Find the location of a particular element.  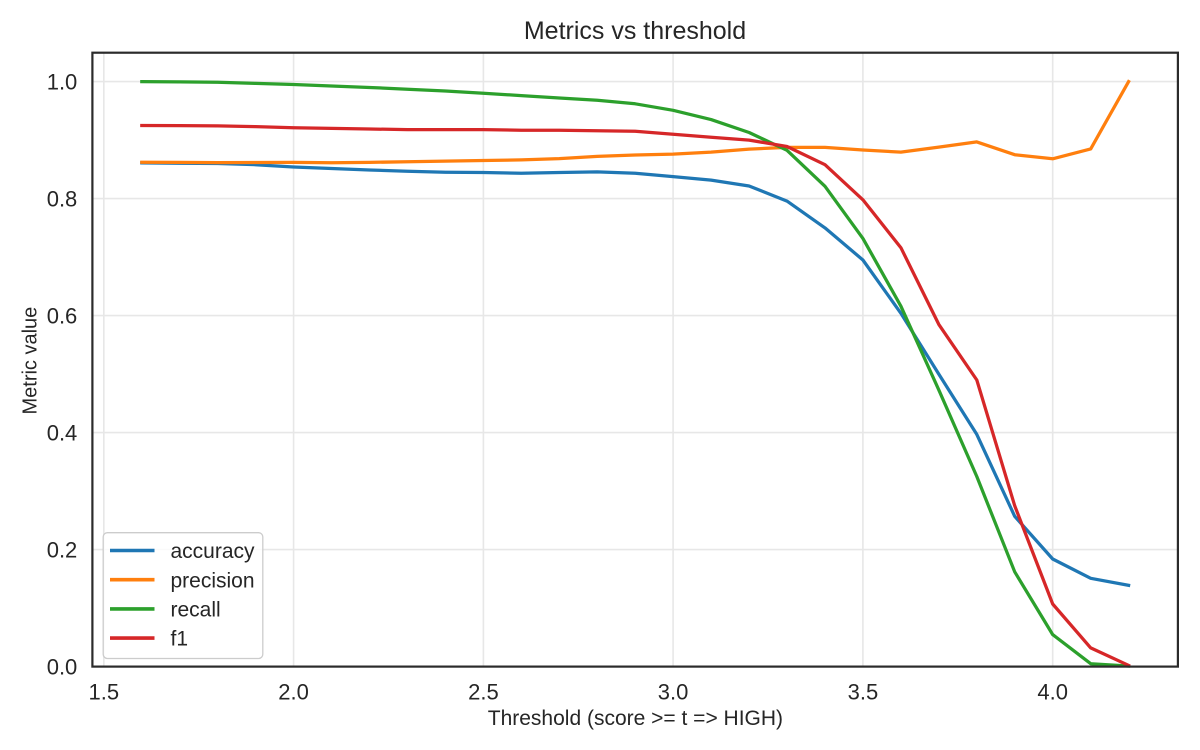

svg-text: 3.0 is located at coordinates (673, 692).